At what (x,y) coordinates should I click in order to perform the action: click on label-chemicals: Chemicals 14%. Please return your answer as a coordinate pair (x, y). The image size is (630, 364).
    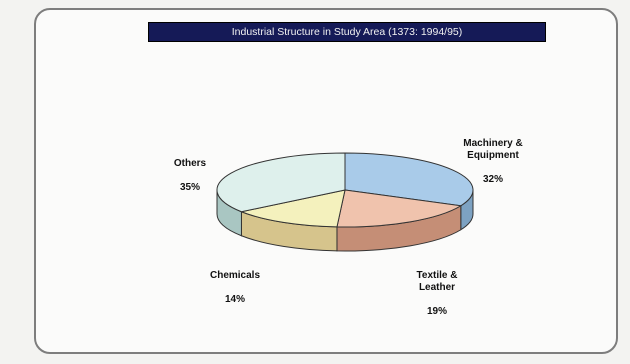
    Looking at the image, I should click on (235, 288).